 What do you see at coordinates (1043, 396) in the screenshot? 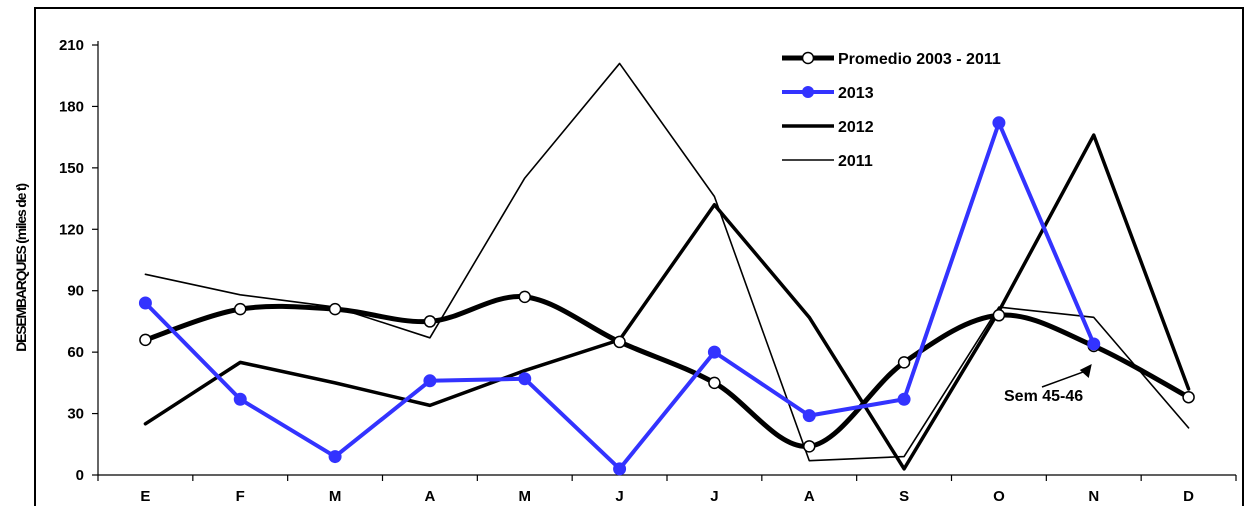
I see `annotation-label: Sem 45-46` at bounding box center [1043, 396].